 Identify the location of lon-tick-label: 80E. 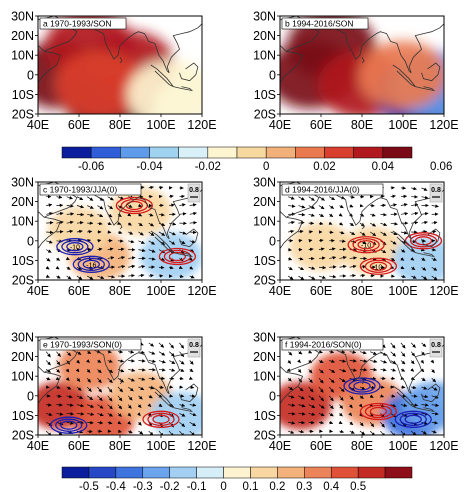
(120, 125).